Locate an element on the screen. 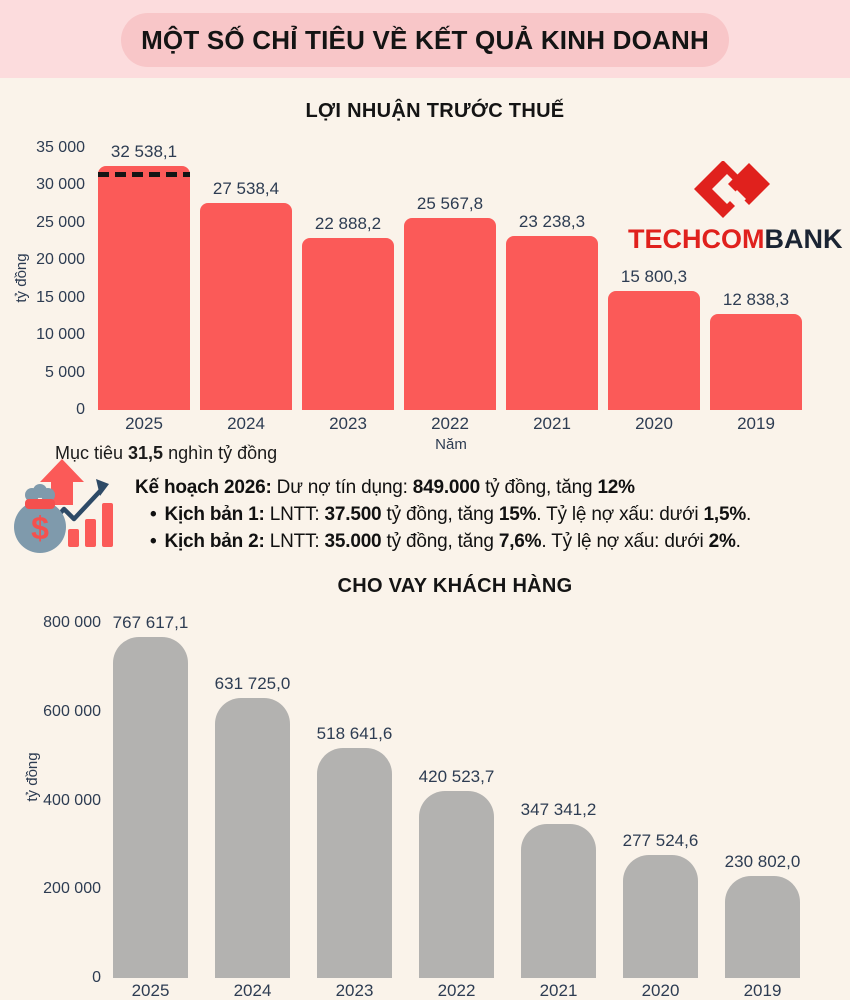 The width and height of the screenshot is (850, 1000). text-segment: 35.000 is located at coordinates (353, 541).